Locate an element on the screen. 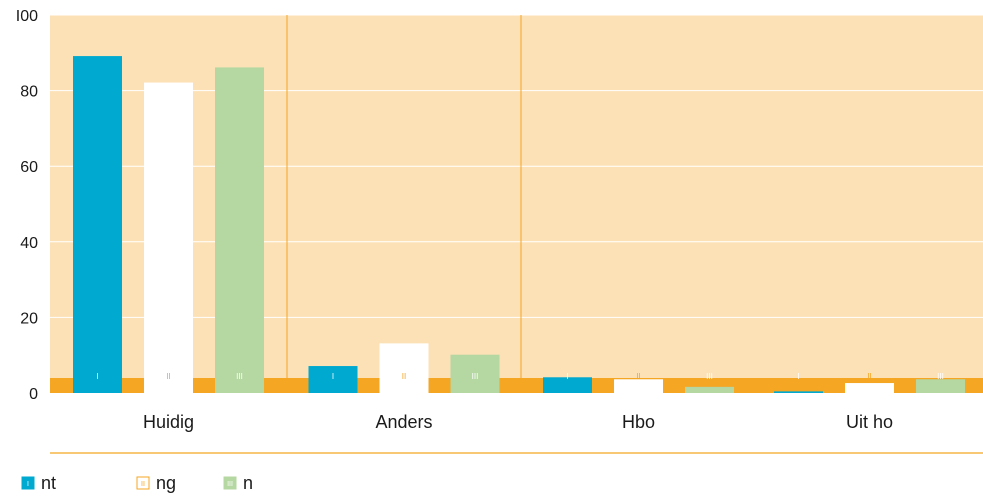  category-label-uit-ho: Uit ho is located at coordinates (869, 422).